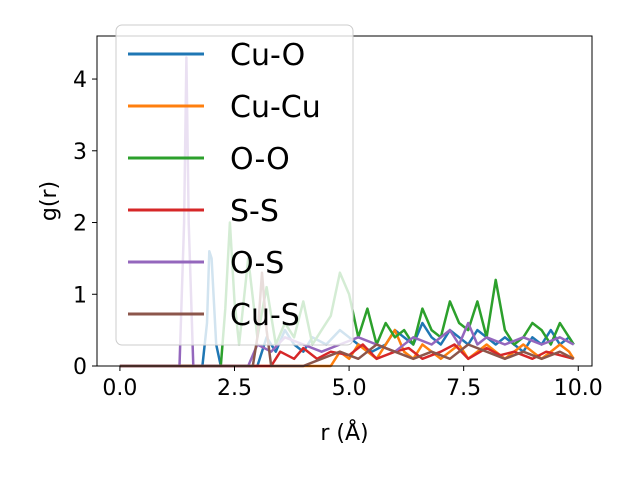  What do you see at coordinates (275, 107) in the screenshot?
I see `legend-label-cu-cu: Cu-Cu` at bounding box center [275, 107].